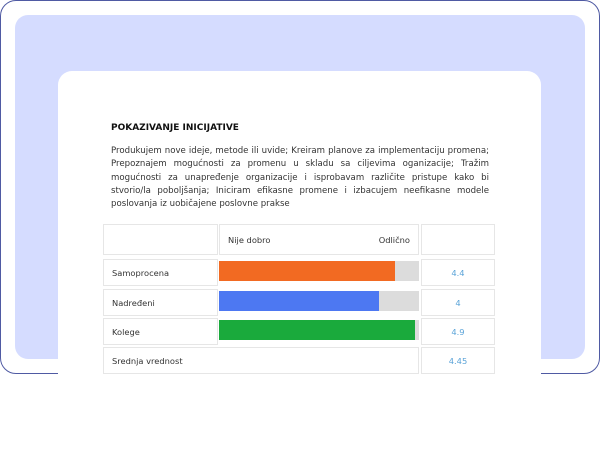  Describe the element at coordinates (458, 239) in the screenshot. I see `header-value-cell` at that location.